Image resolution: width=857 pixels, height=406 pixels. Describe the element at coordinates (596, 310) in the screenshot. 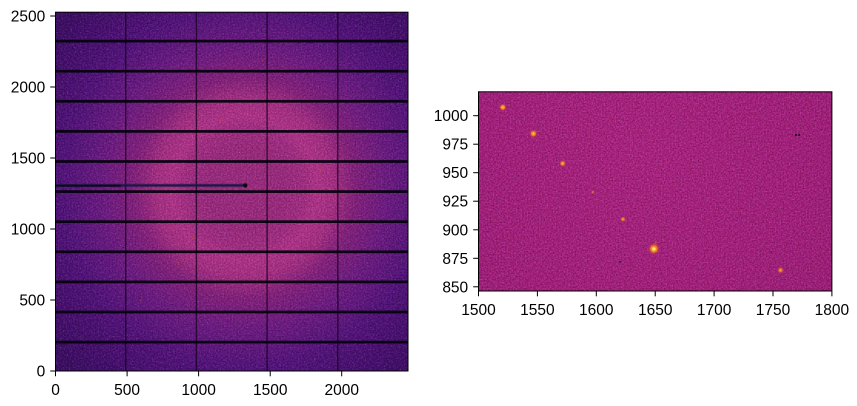

I see `svg-text: 1600` at that location.